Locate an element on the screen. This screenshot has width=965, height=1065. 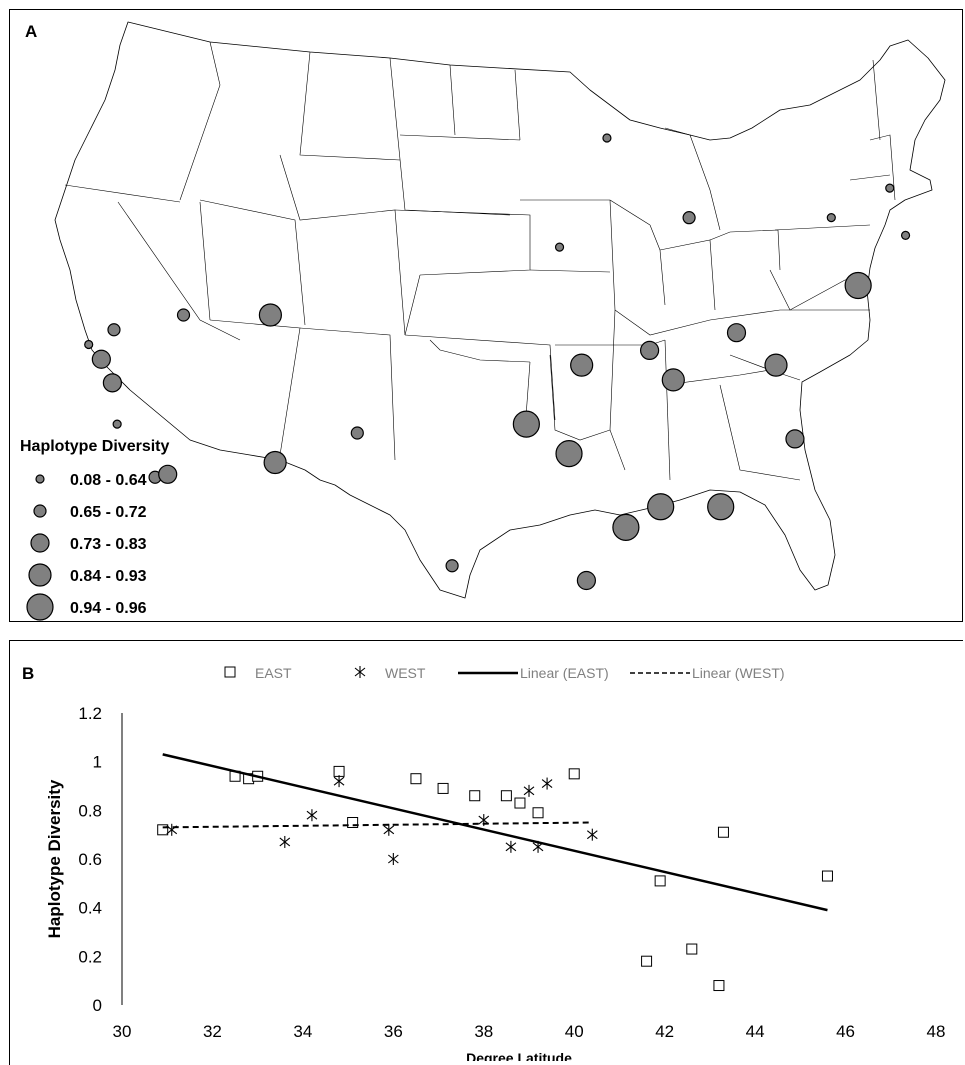
y-tick-label: 1 is located at coordinates (97, 762).